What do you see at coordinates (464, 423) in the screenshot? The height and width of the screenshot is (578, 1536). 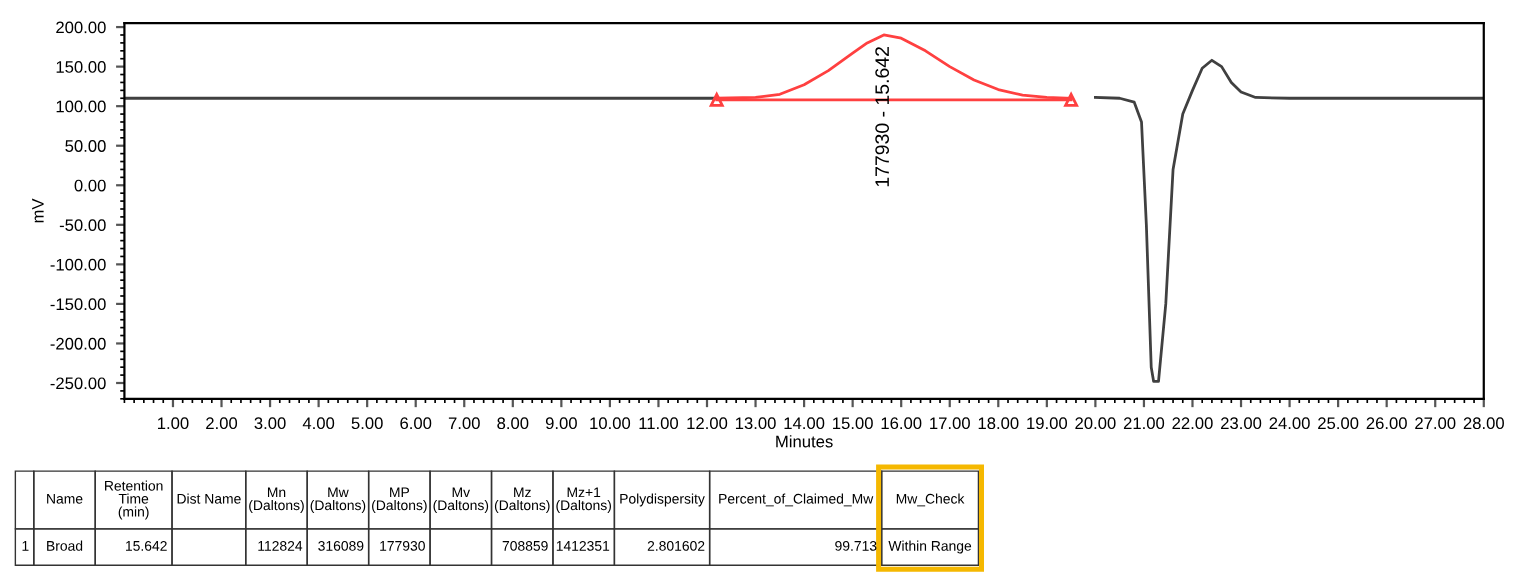 I see `x-tick-label: 7.00` at bounding box center [464, 423].